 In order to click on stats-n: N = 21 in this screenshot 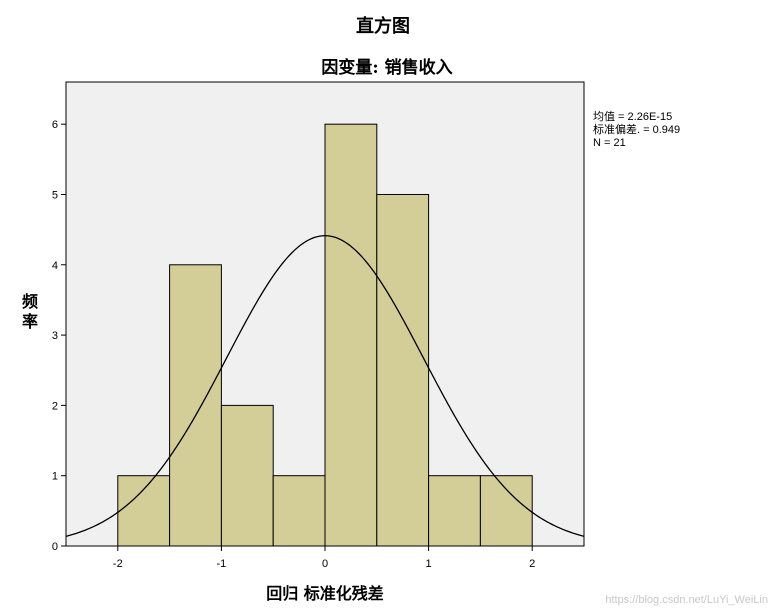, I will do `click(609, 143)`.